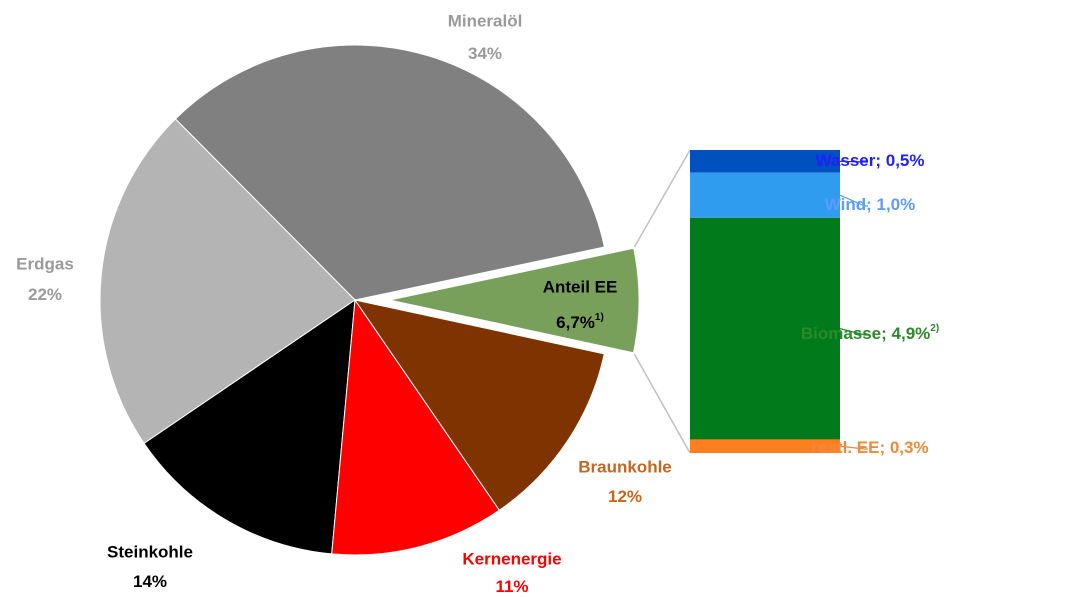 The width and height of the screenshot is (1071, 597). I want to click on slice-value: 14%, so click(150, 581).